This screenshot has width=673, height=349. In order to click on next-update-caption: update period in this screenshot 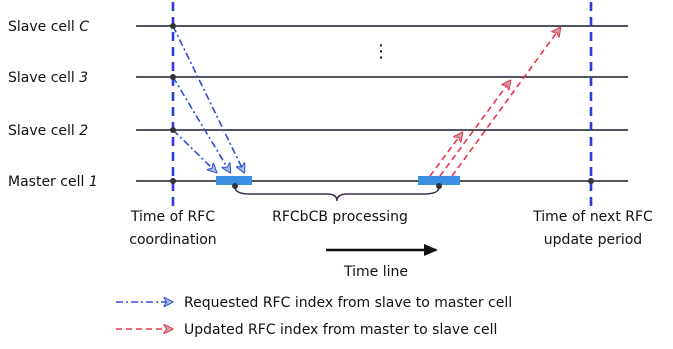, I will do `click(593, 240)`.